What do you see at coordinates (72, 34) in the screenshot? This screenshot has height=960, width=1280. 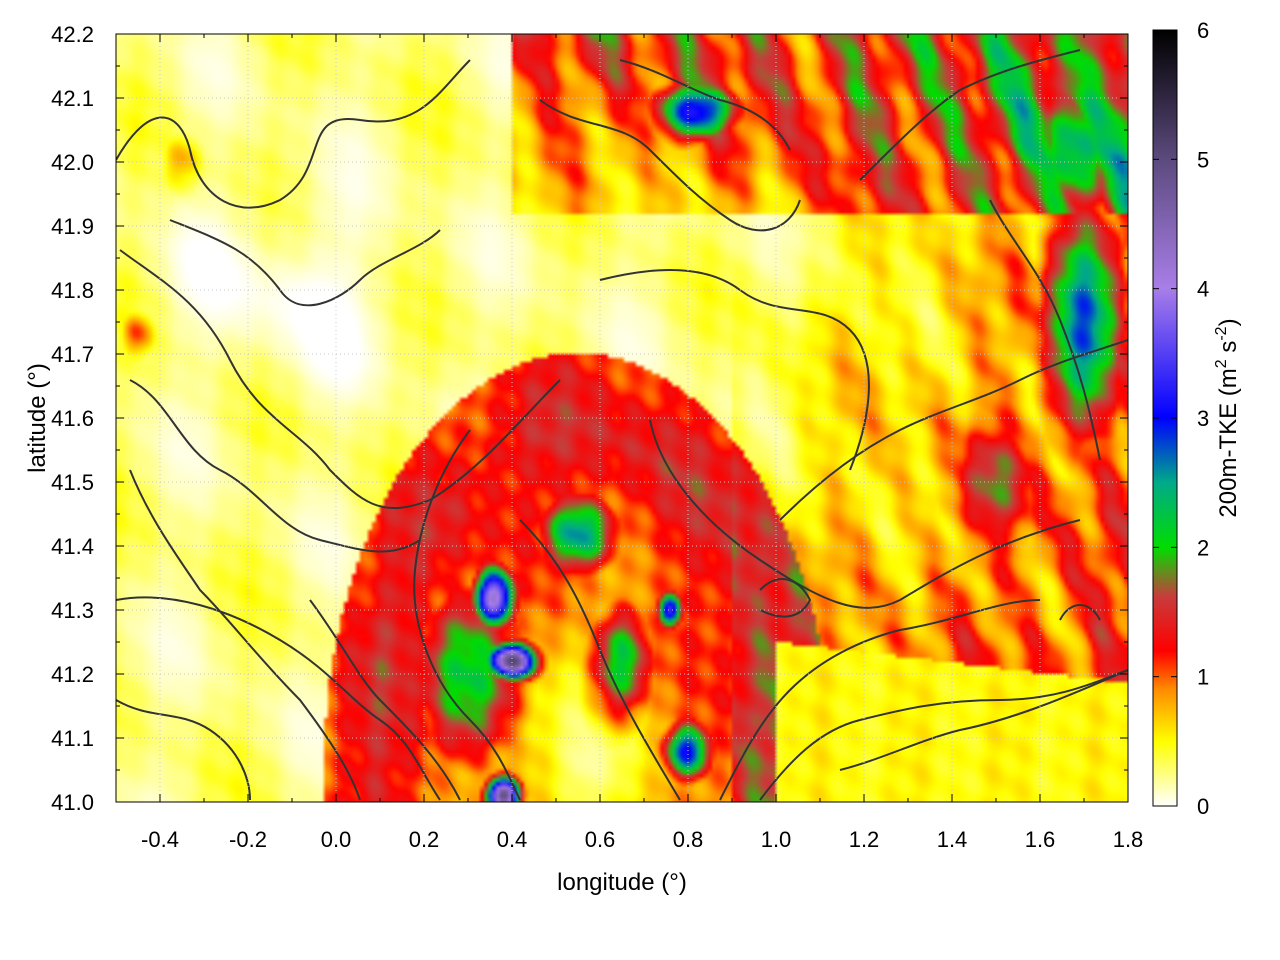 I see `y-tick-label: 42.2` at bounding box center [72, 34].